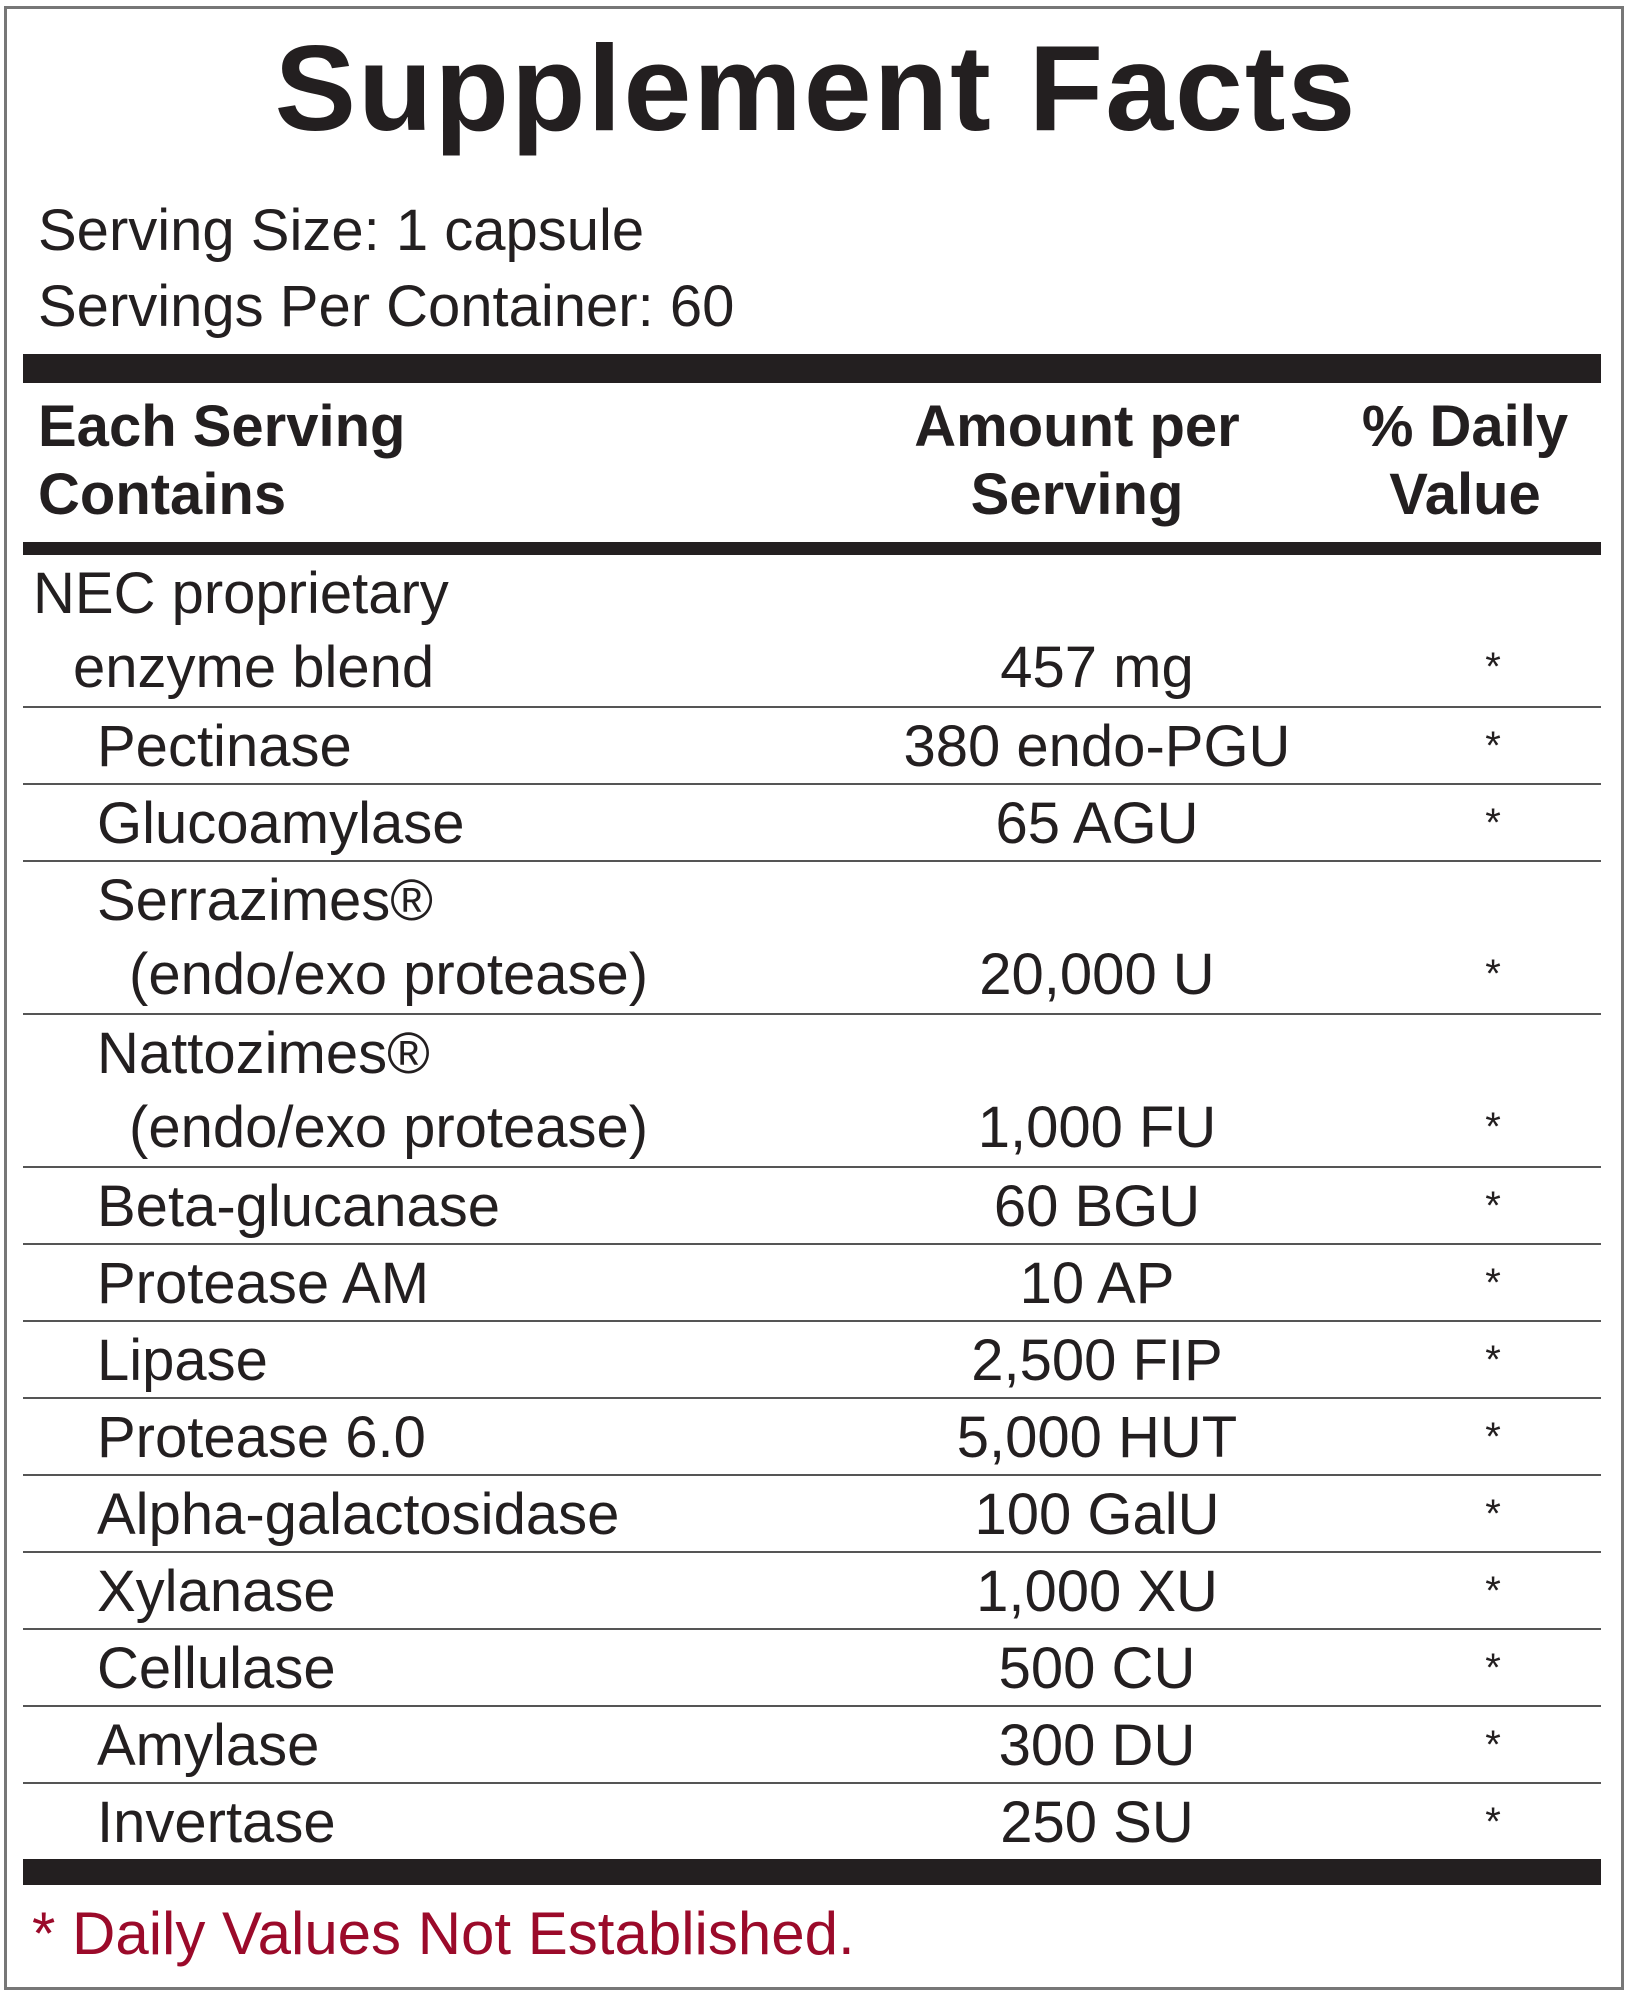  Describe the element at coordinates (1077, 461) in the screenshot. I see `header-amount: Amount per Serving` at that location.